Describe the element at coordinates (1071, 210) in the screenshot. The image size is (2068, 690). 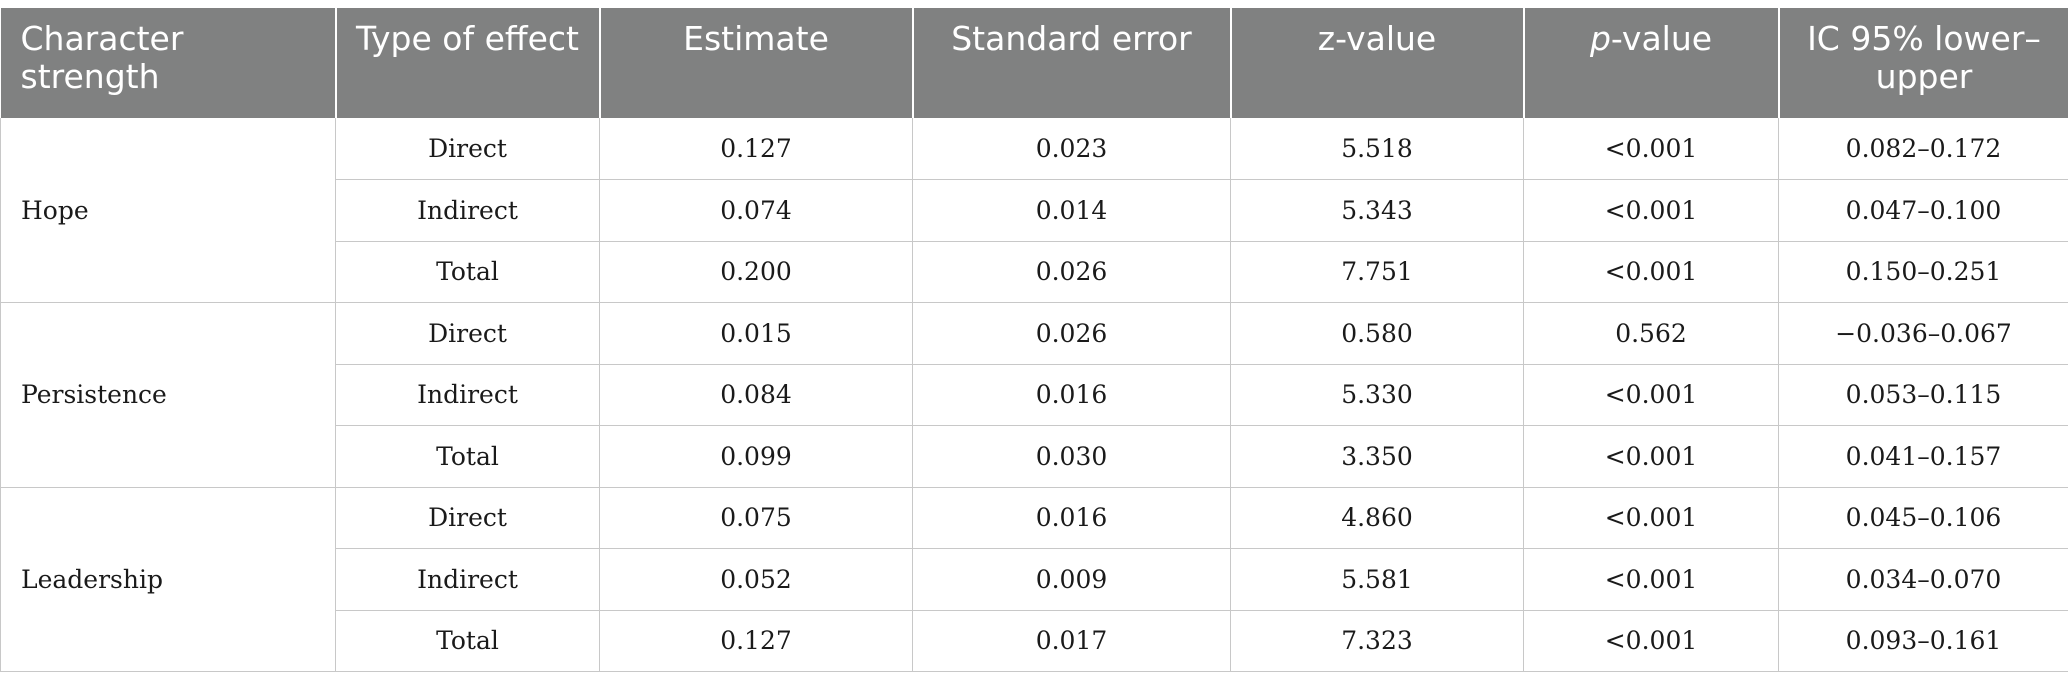
I see `se-cell: 0.014` at that location.